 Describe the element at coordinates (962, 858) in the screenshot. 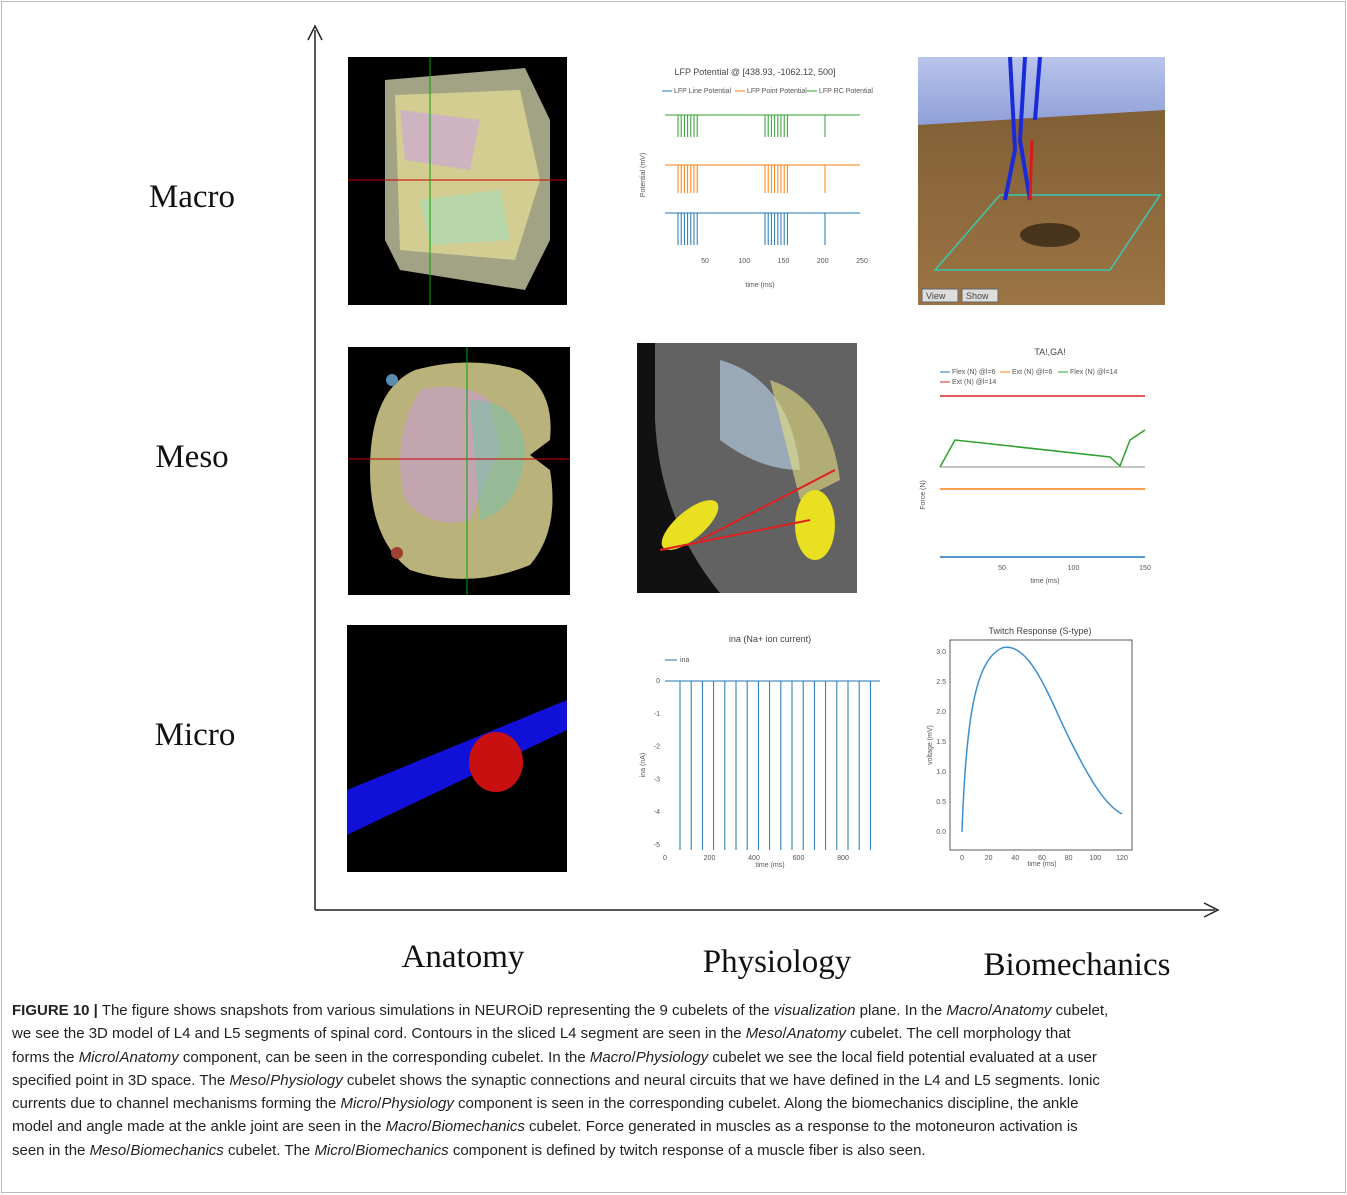

I see `x-tick-label: 0` at that location.